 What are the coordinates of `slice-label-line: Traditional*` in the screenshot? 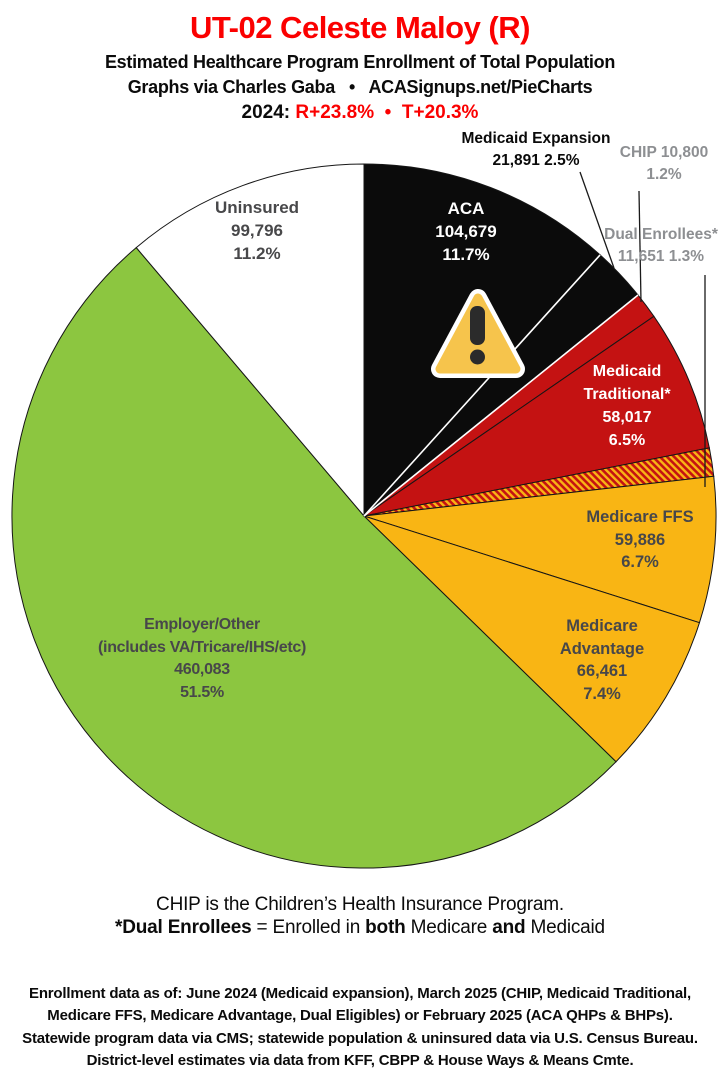 It's located at (627, 394).